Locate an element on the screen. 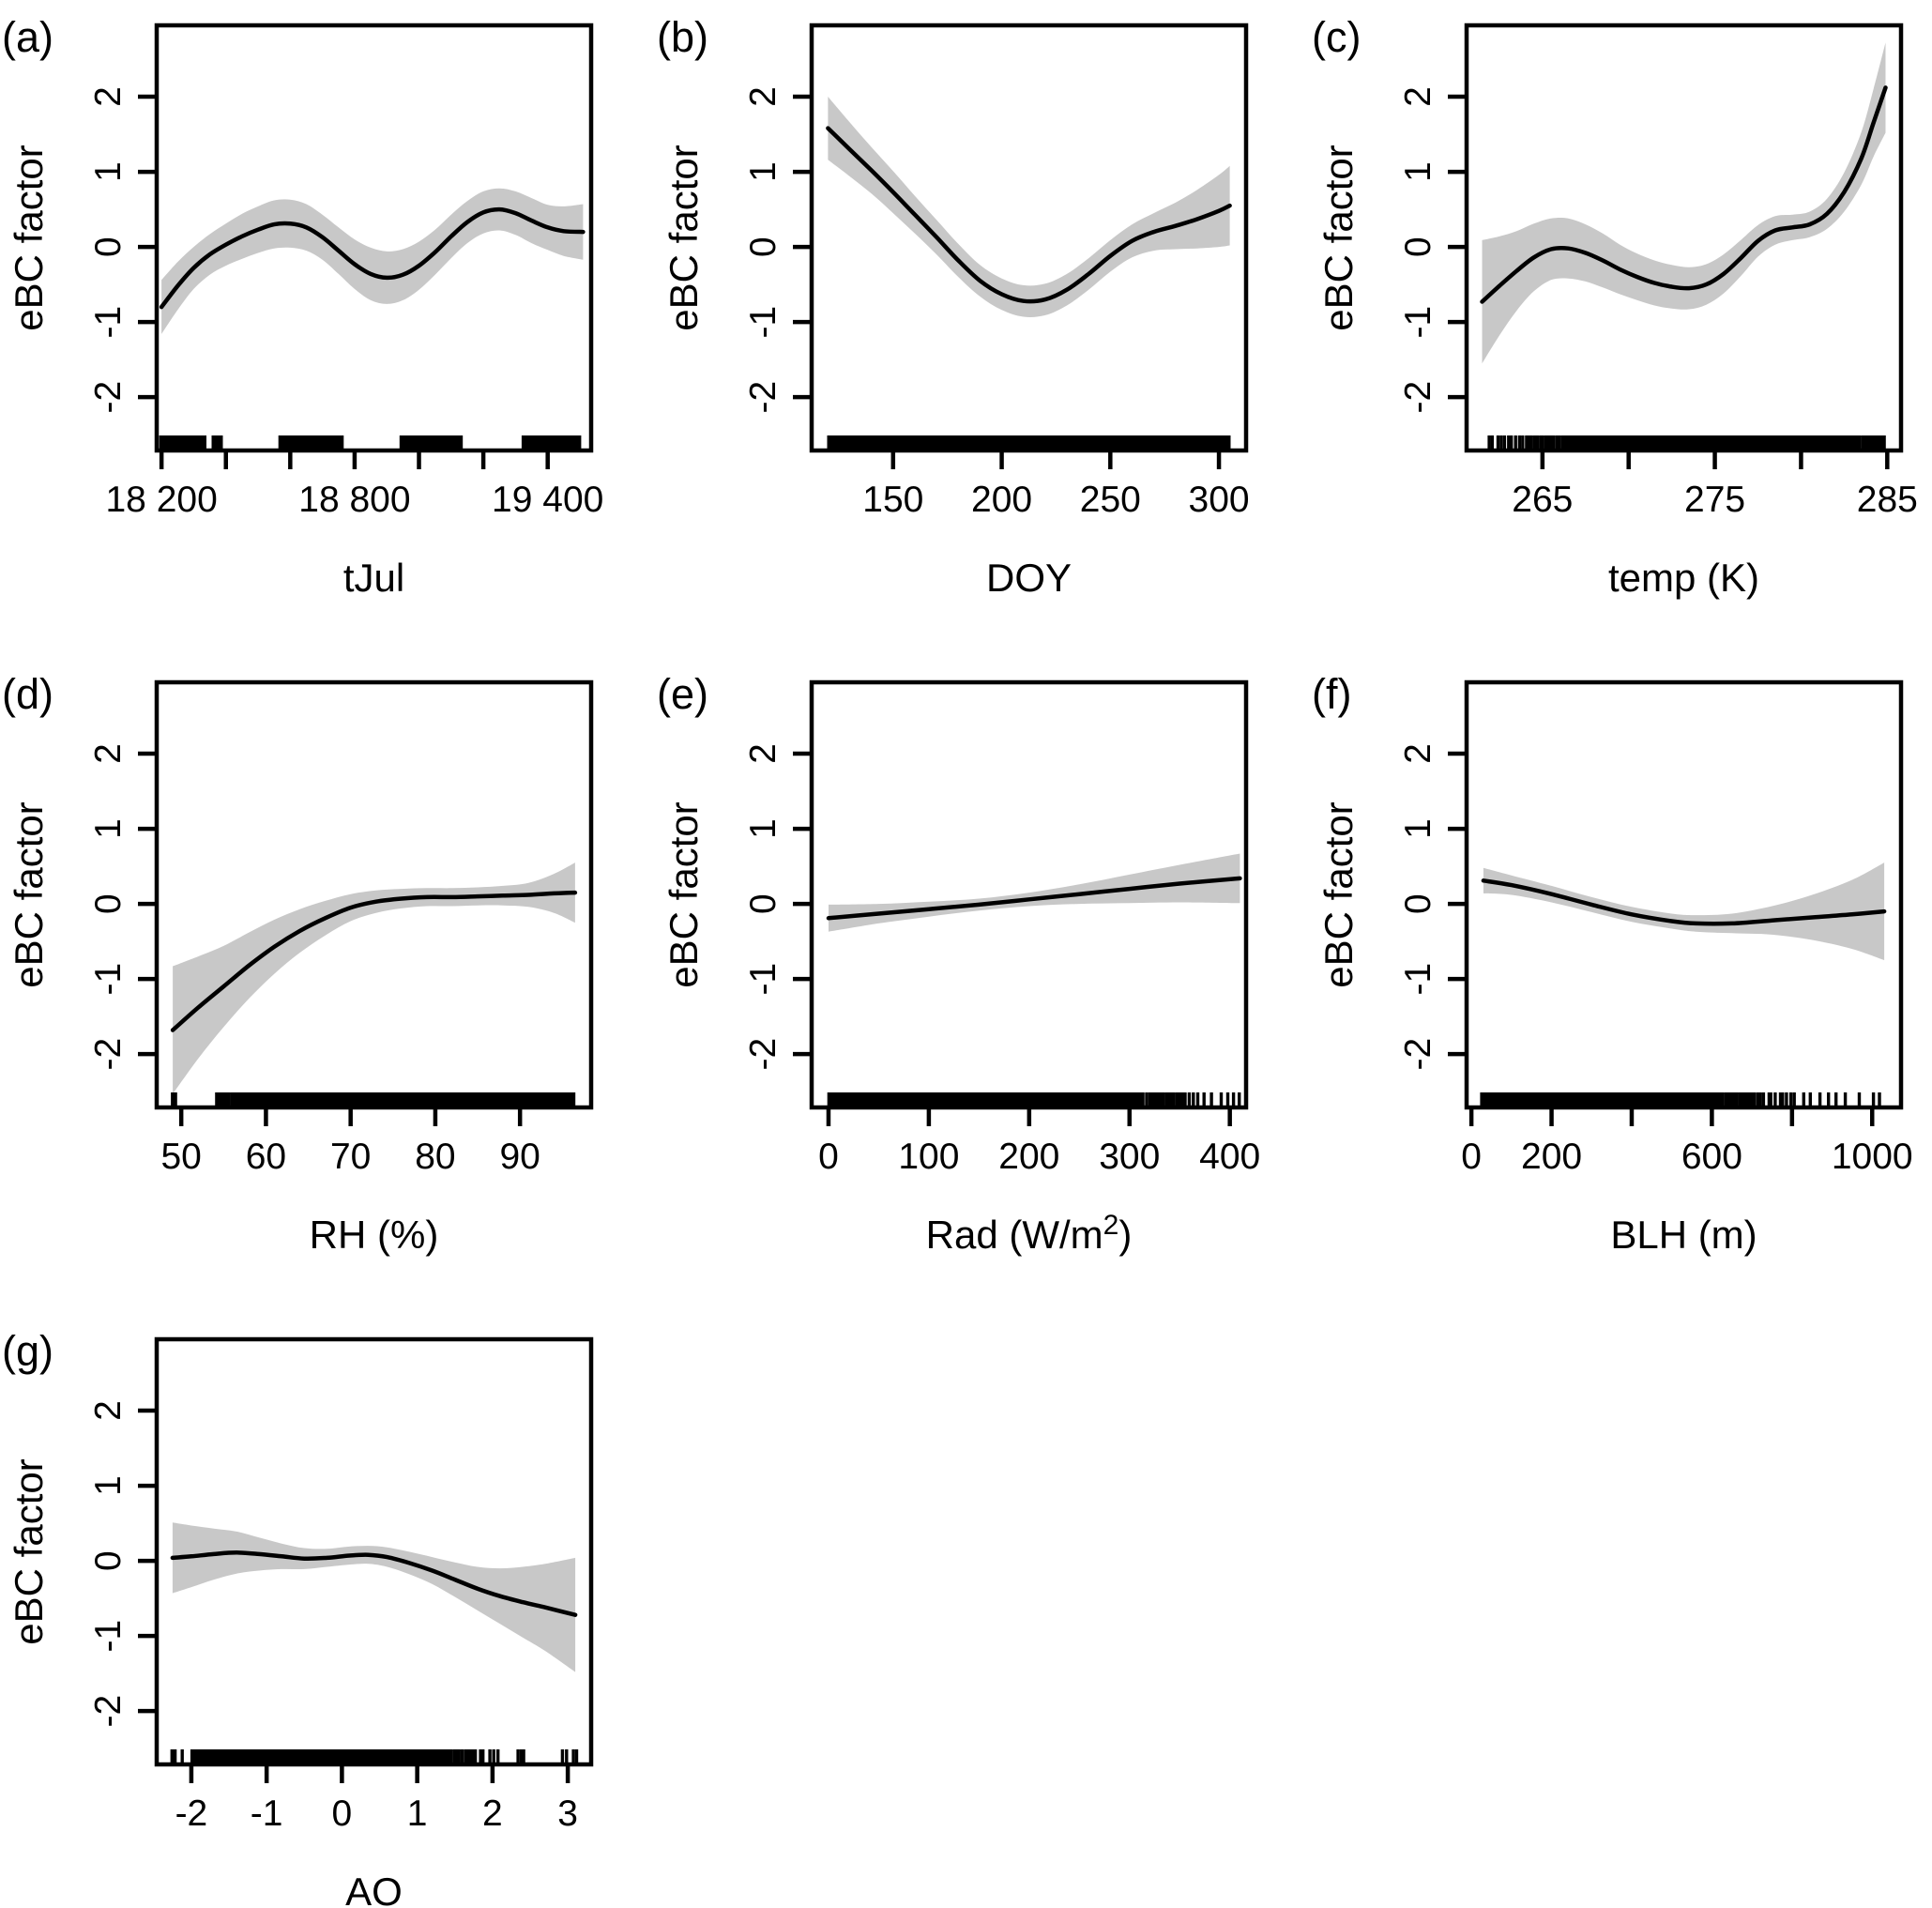  panel-d: 50 60 70 80 90 -2 -1 0 1 2 RH (%) eBC factor (d) is located at coordinates (298, 963).